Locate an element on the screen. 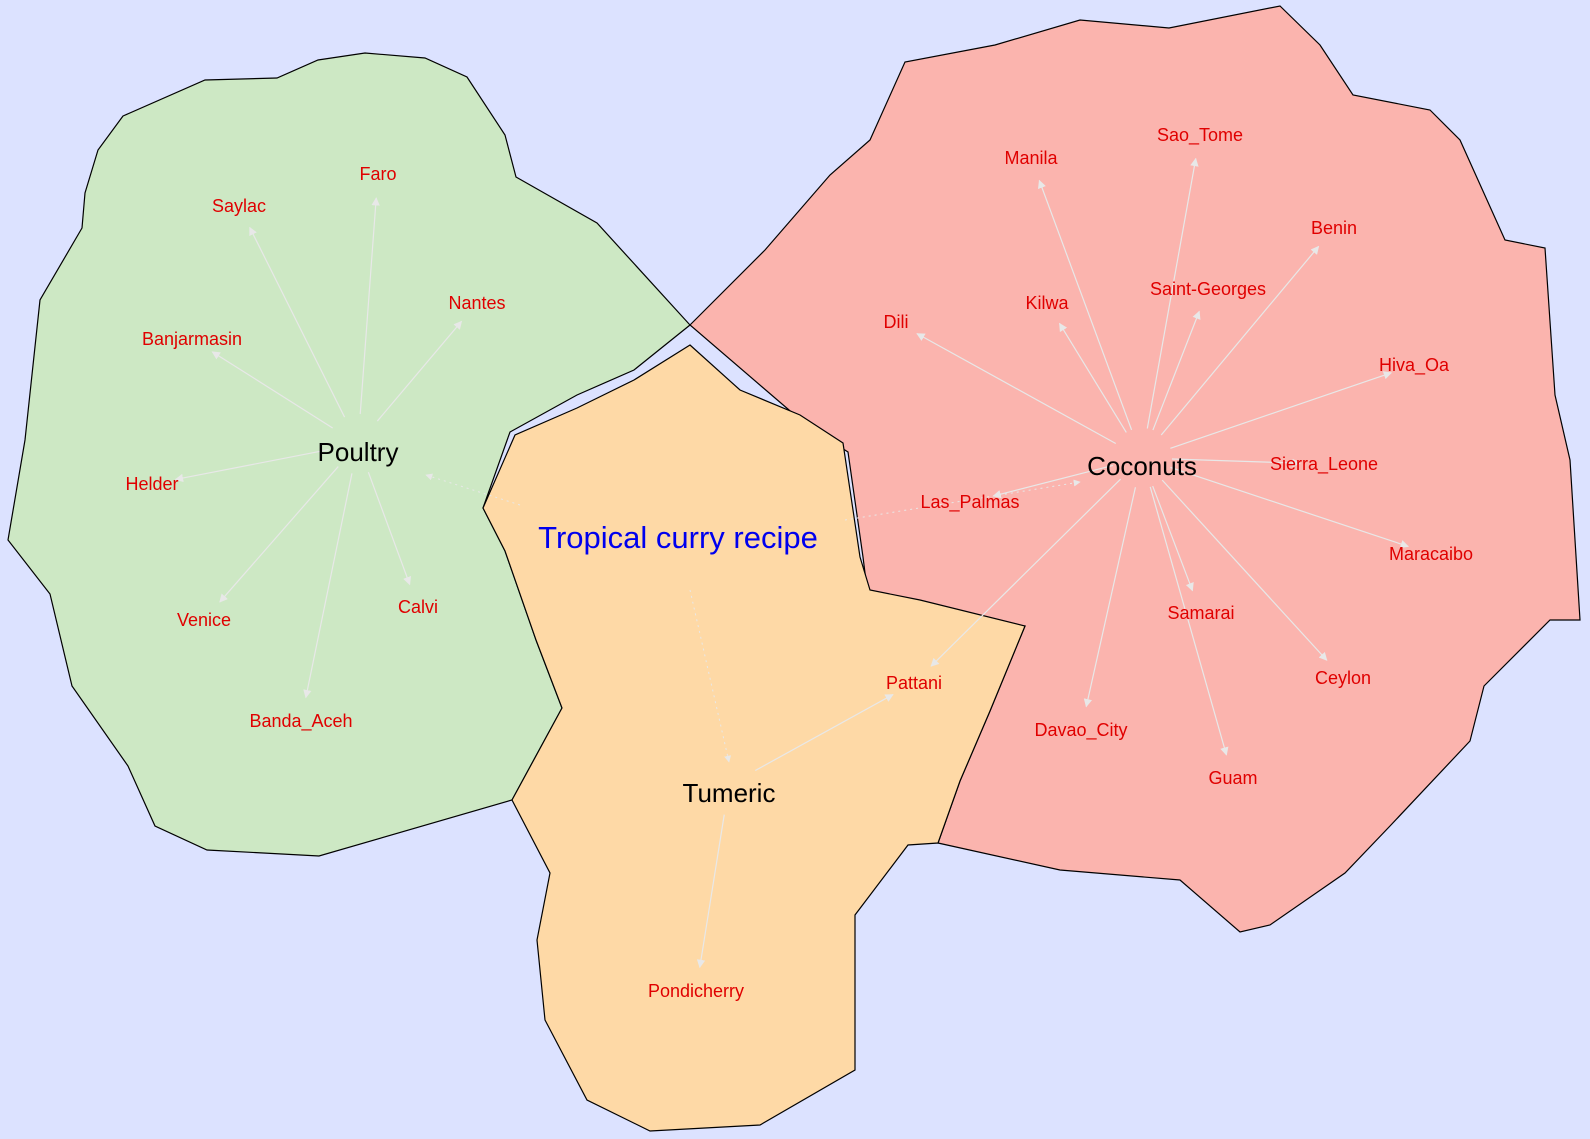 The width and height of the screenshot is (1590, 1139). edge-coconuts-to-manila is located at coordinates (1085, 305).